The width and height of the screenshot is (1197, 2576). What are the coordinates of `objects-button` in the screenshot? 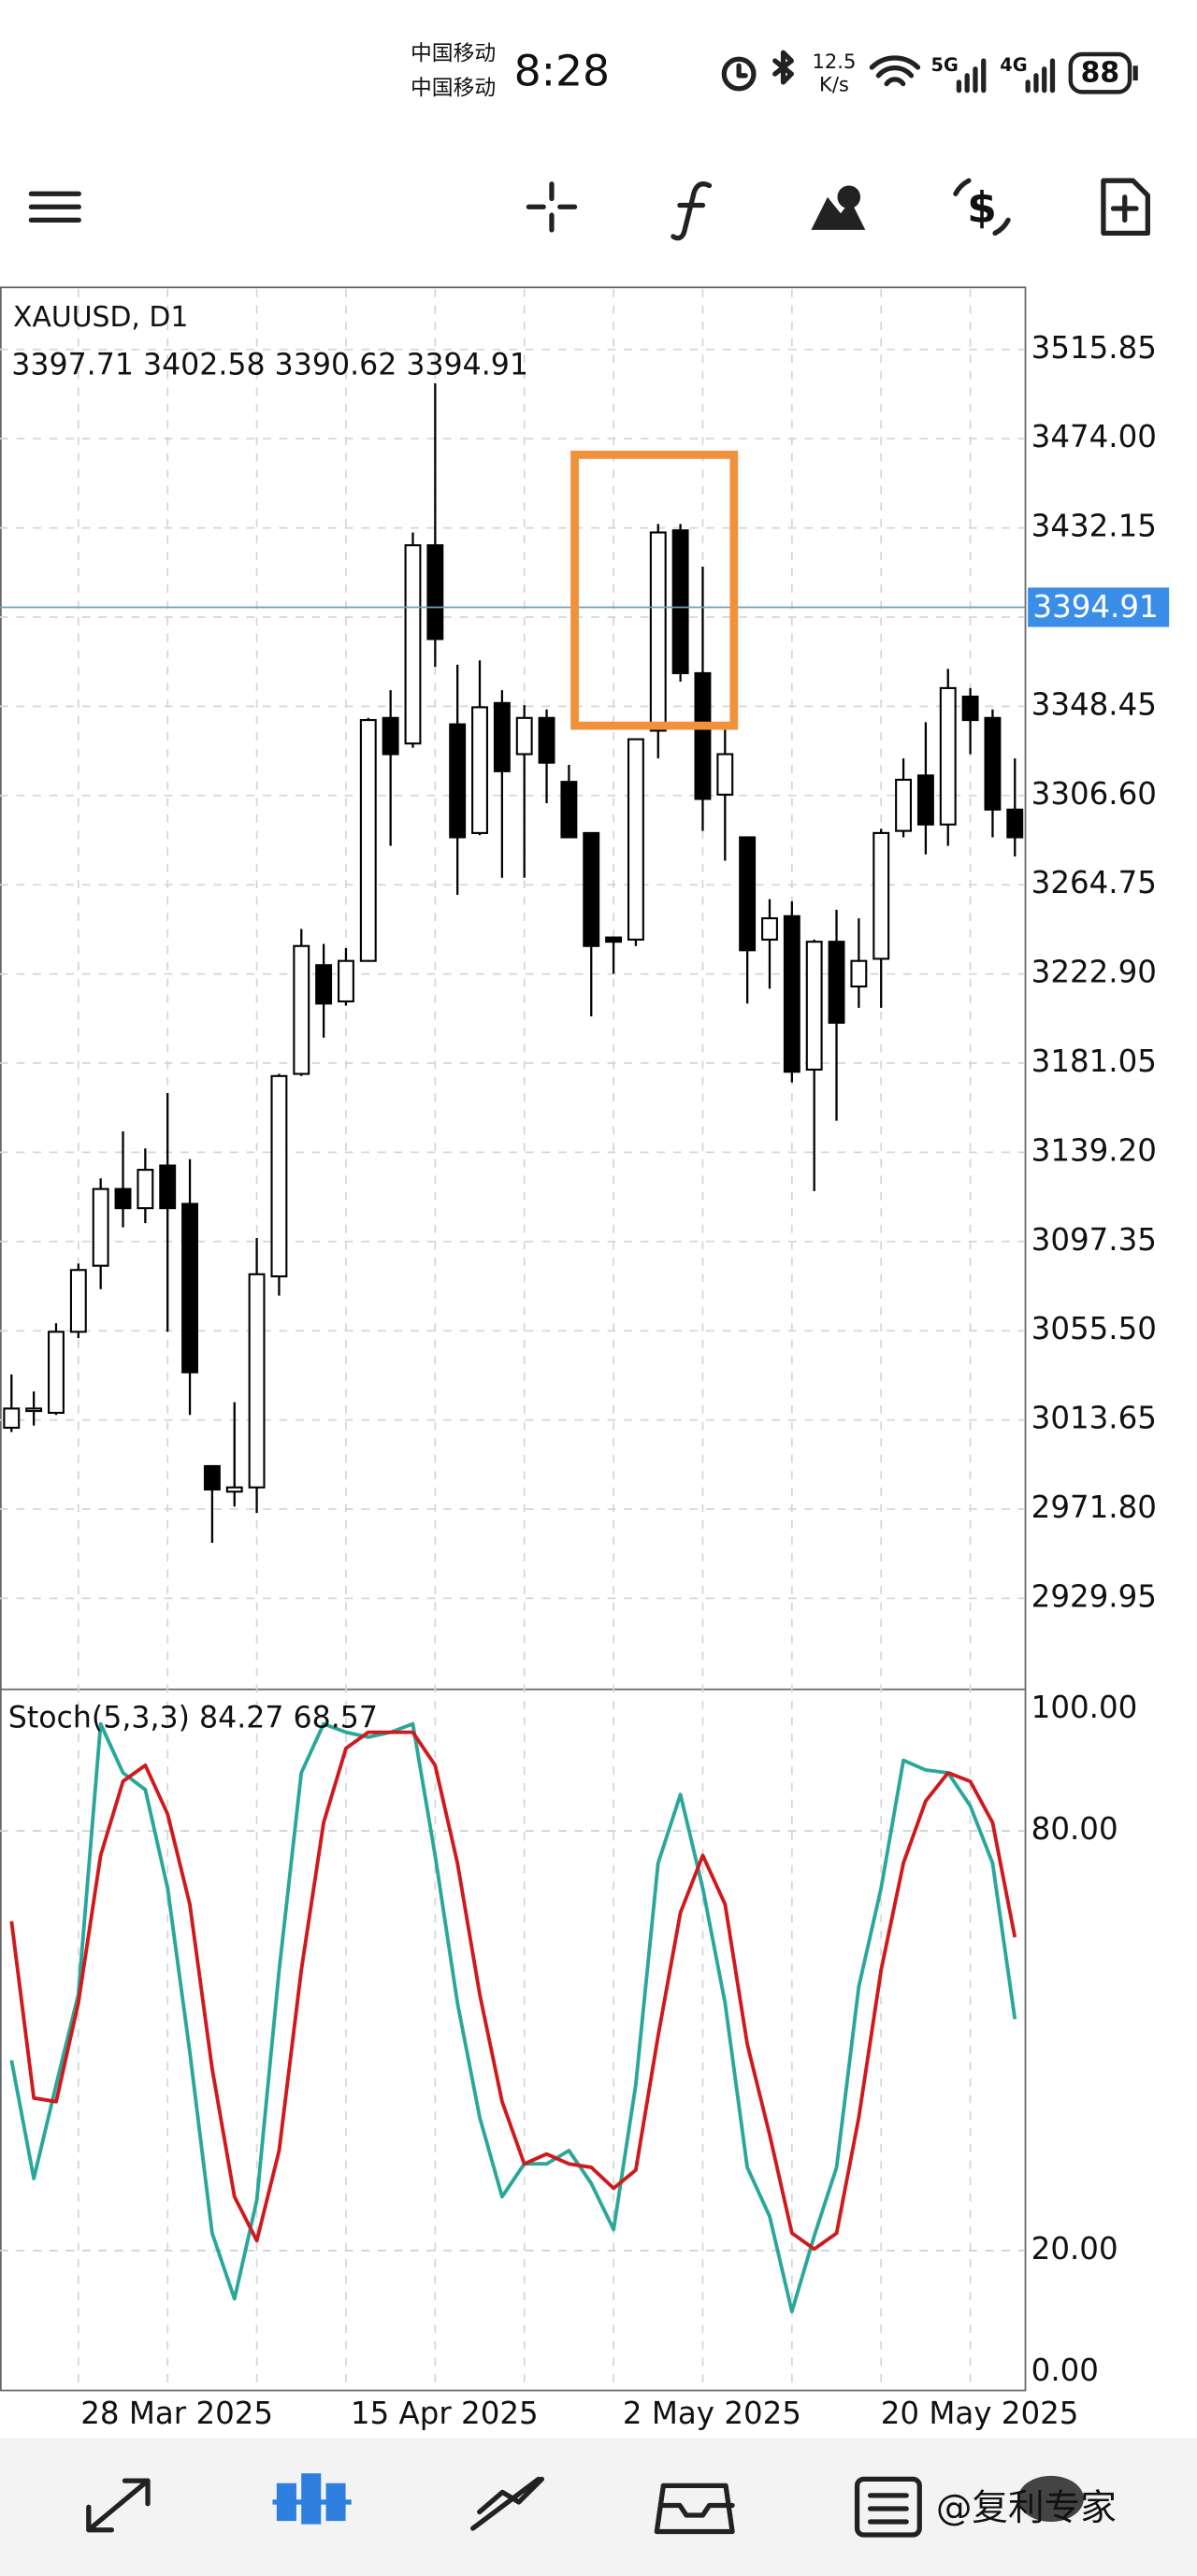 It's located at (838, 208).